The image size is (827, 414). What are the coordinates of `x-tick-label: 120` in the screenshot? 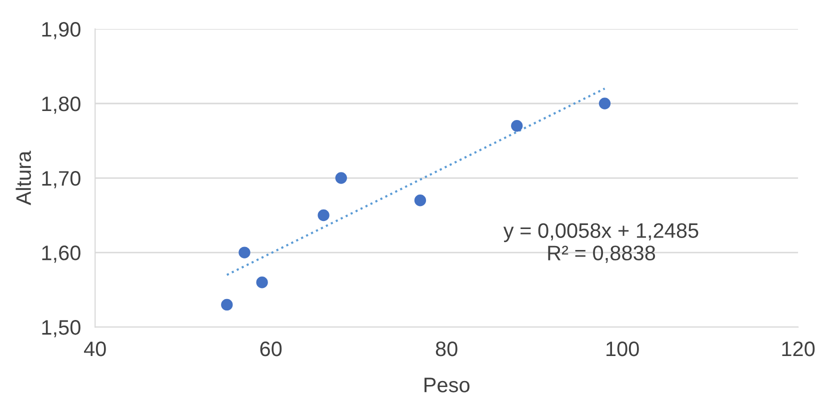 It's located at (798, 349).